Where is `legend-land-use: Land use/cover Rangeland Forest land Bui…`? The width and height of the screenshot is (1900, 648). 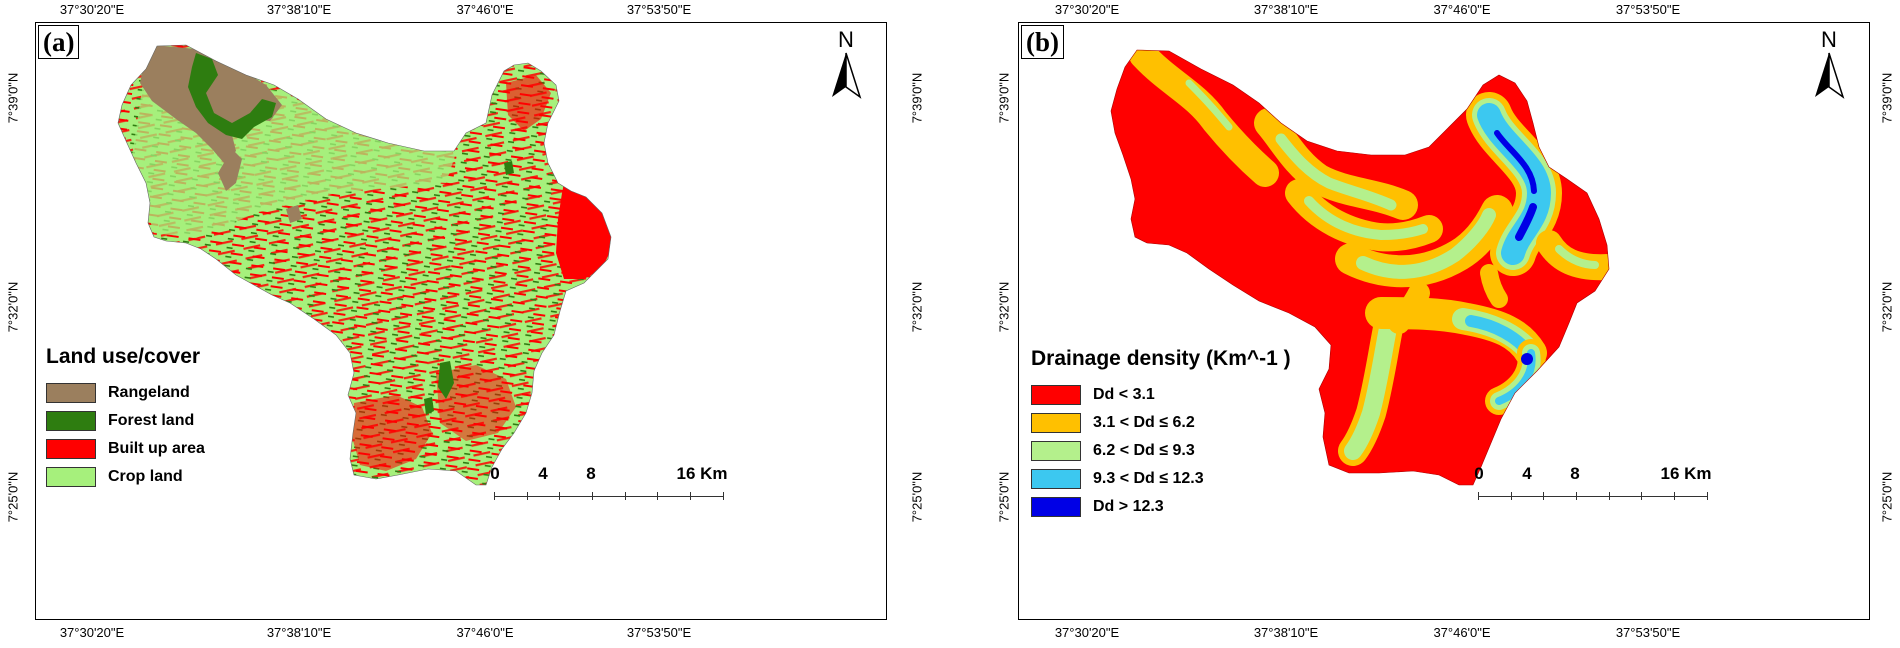 legend-land-use: Land use/cover Rangeland Forest land Bui… is located at coordinates (125, 418).